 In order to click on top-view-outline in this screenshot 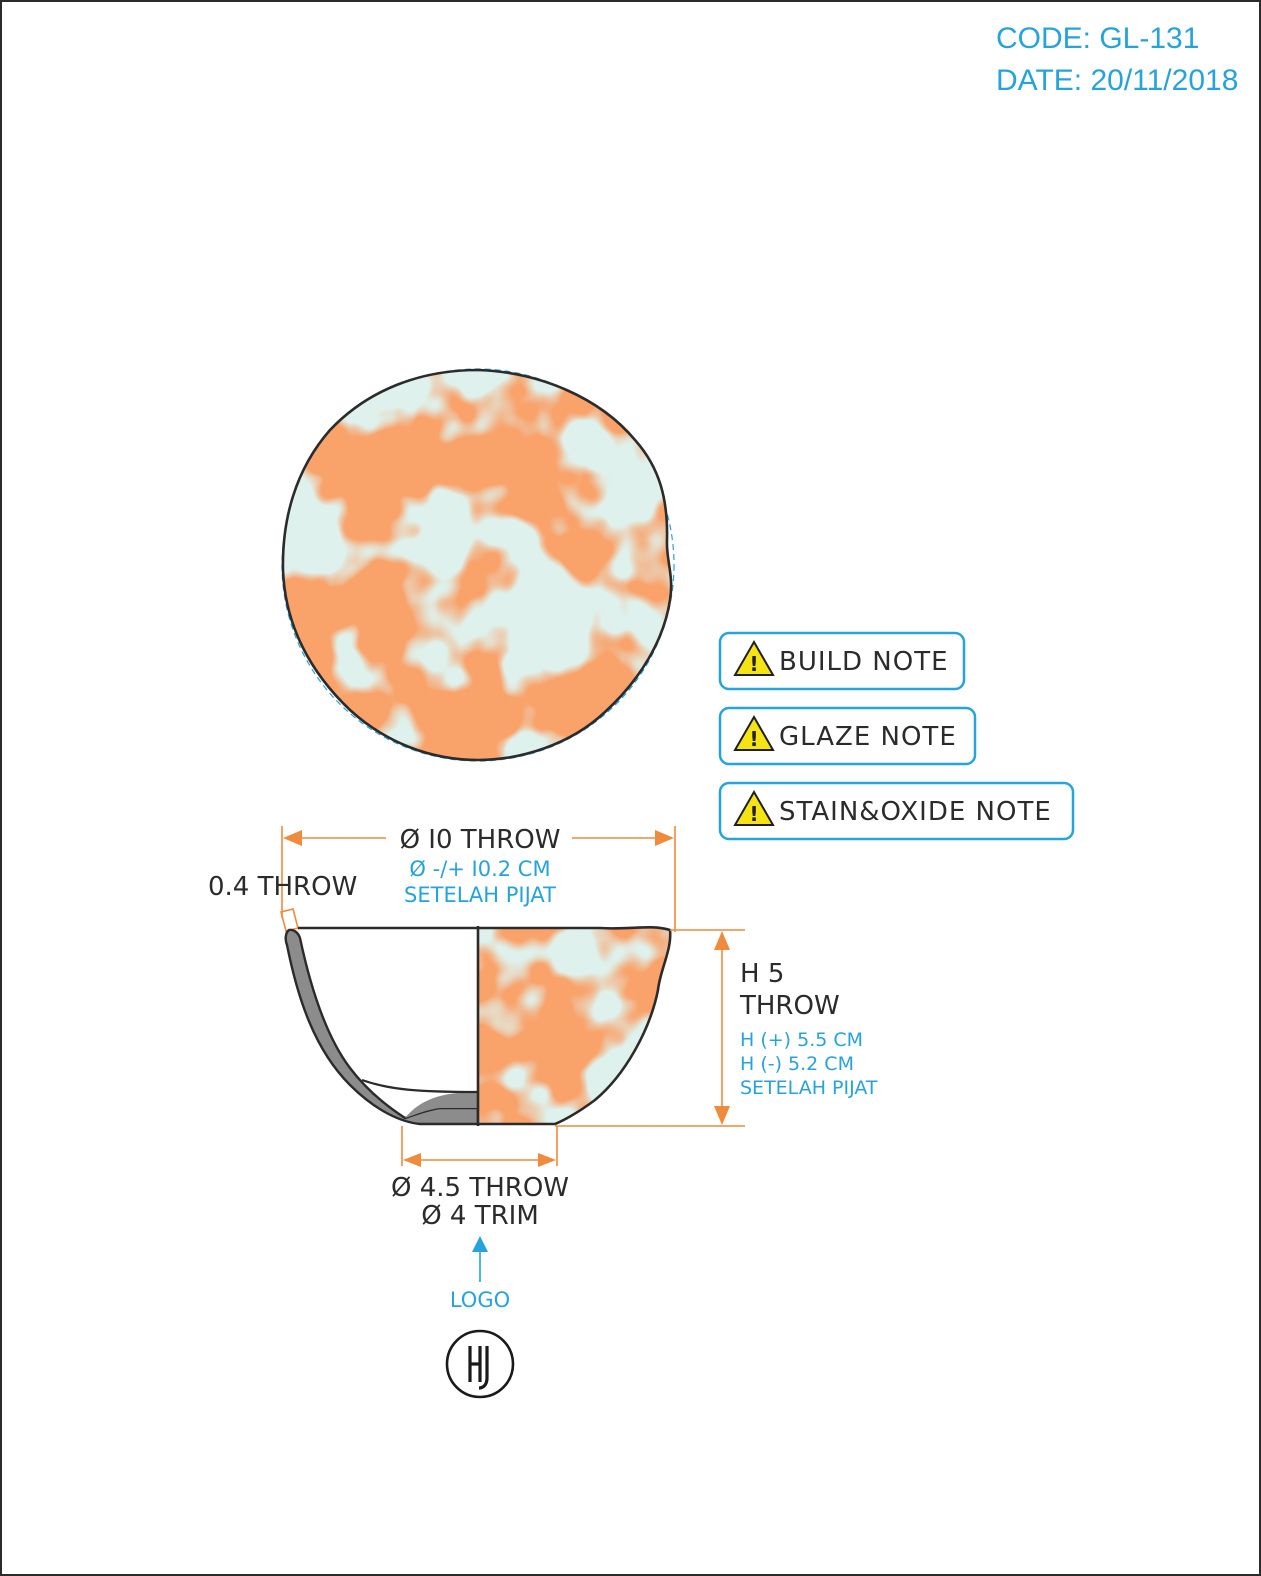, I will do `click(477, 565)`.